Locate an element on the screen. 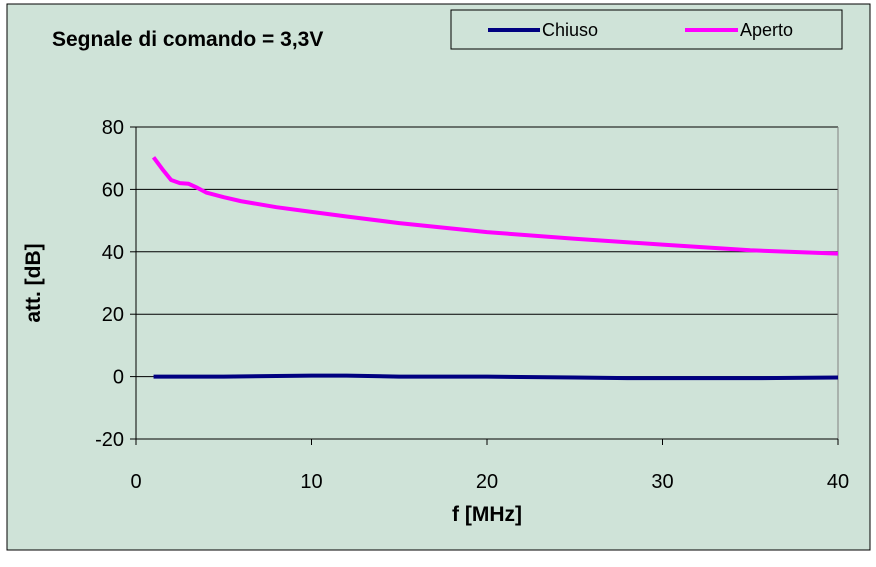  y-tick-label: -20 is located at coordinates (109, 440).